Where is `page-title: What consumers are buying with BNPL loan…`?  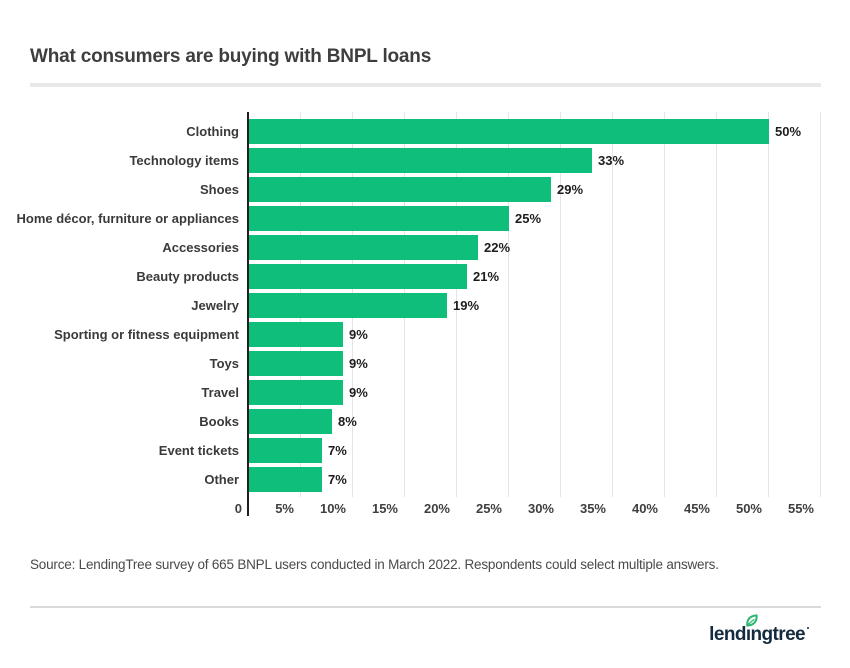
page-title: What consumers are buying with BNPL loan… is located at coordinates (231, 56).